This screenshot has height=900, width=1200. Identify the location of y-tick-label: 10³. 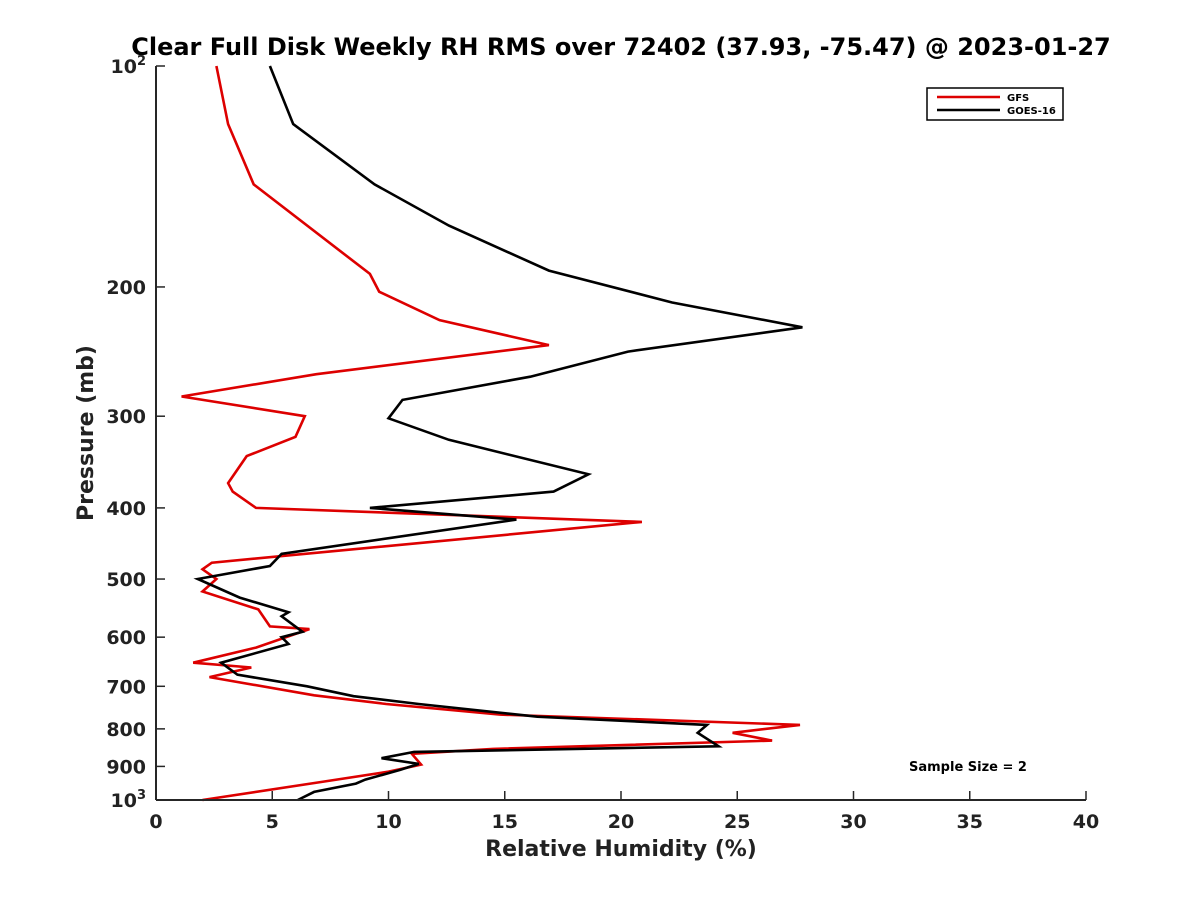
(129, 800).